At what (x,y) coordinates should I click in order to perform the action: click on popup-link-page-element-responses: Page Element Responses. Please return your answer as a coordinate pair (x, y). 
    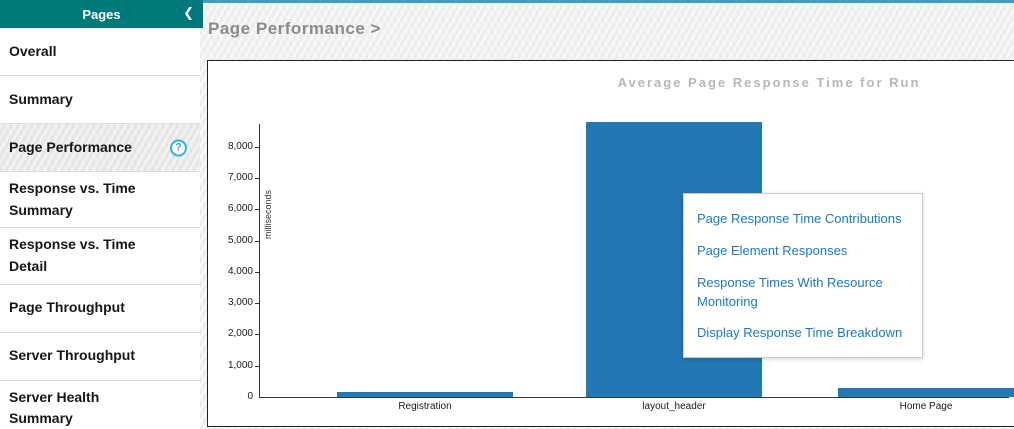
    Looking at the image, I should click on (772, 250).